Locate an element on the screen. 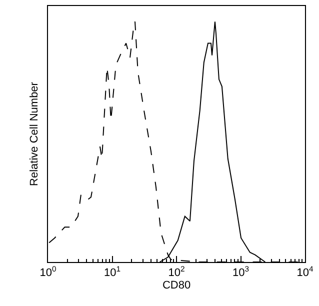 The image size is (319, 306). y-axis-title: Relative Cell Number is located at coordinates (34, 134).